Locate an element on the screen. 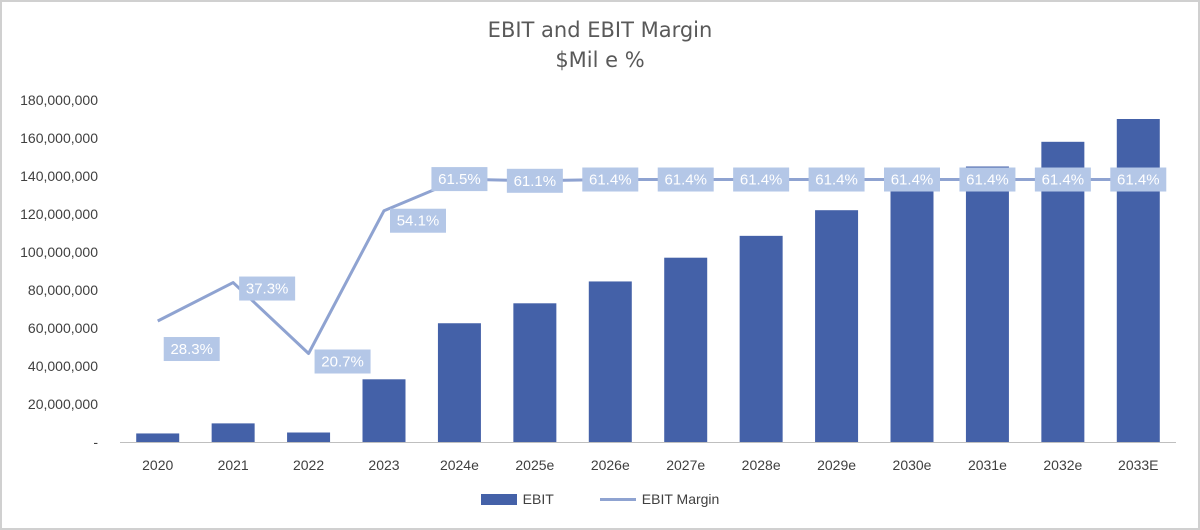 The height and width of the screenshot is (530, 1200). chart-title: EBIT and EBIT Margin is located at coordinates (600, 30).